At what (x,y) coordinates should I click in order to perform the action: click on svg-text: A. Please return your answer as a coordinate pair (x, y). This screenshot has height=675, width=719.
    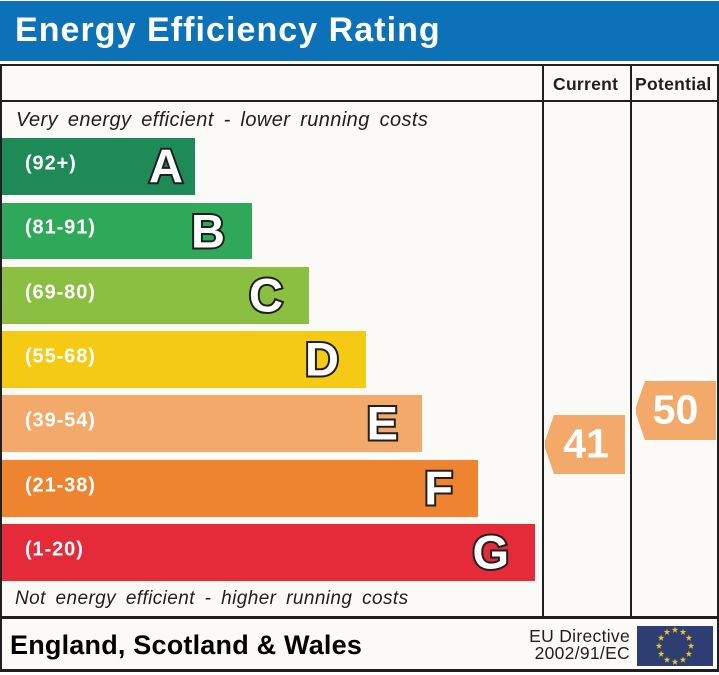
    Looking at the image, I should click on (166, 166).